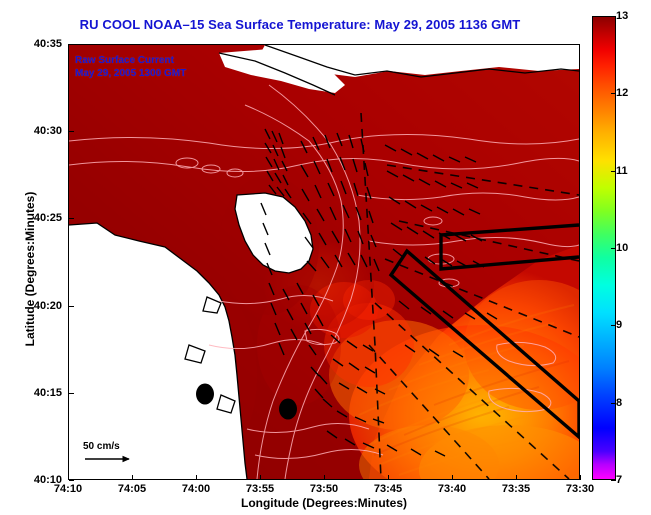 Image resolution: width=651 pixels, height=515 pixels. I want to click on x-tick-label: 73:40, so click(452, 489).